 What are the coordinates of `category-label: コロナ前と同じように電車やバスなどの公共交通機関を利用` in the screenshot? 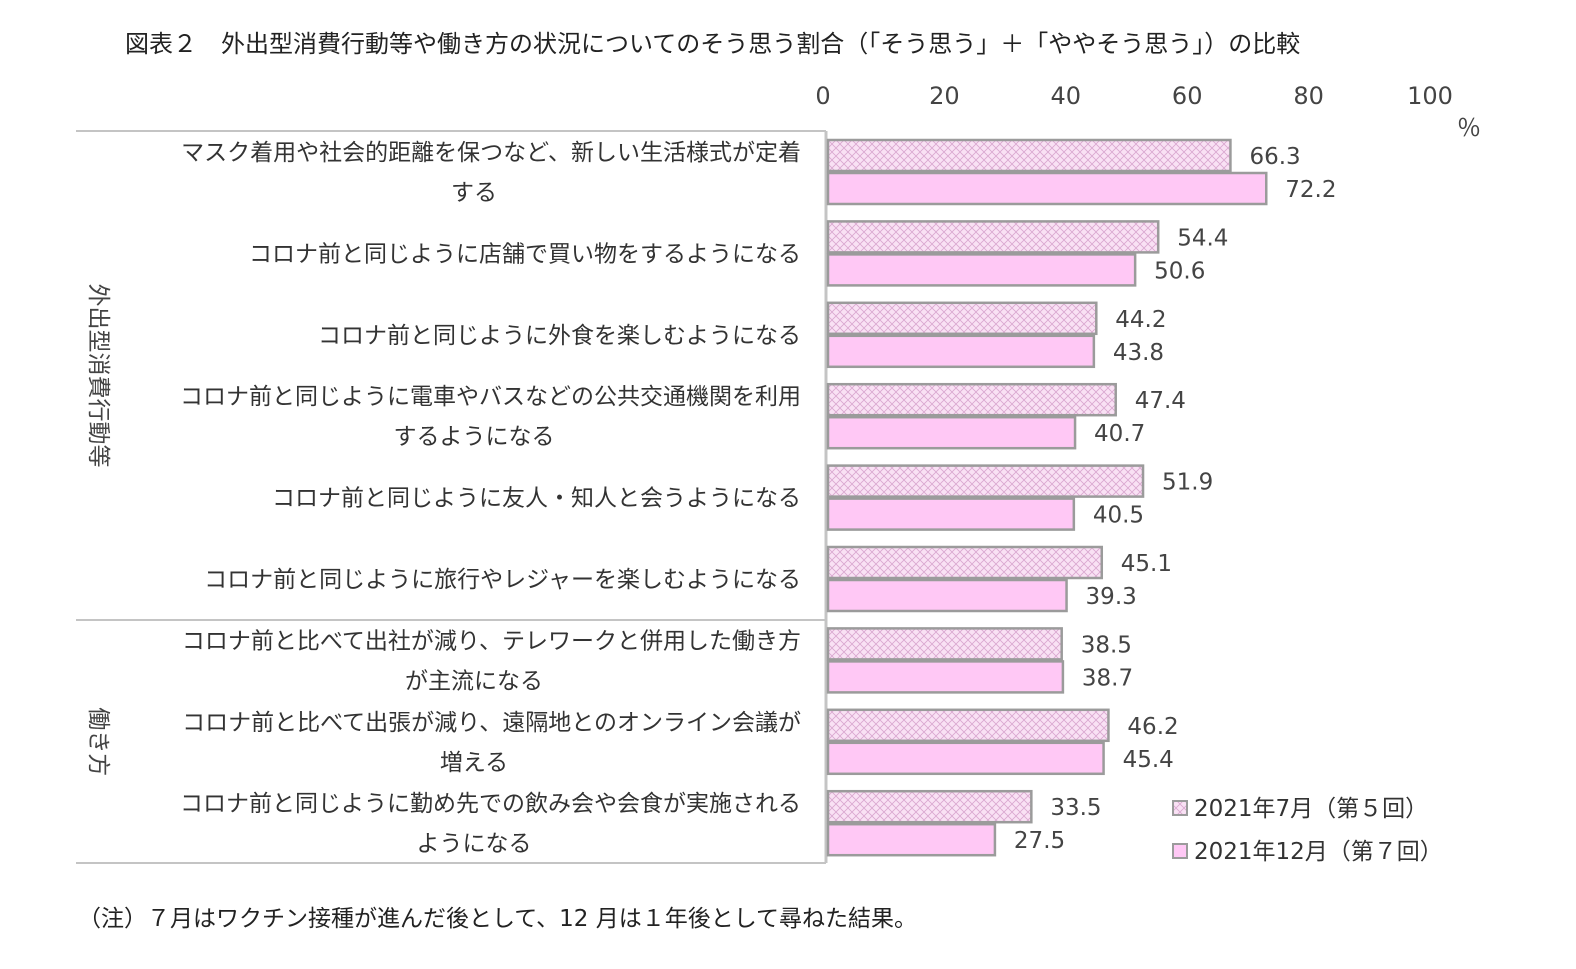 It's located at (490, 397).